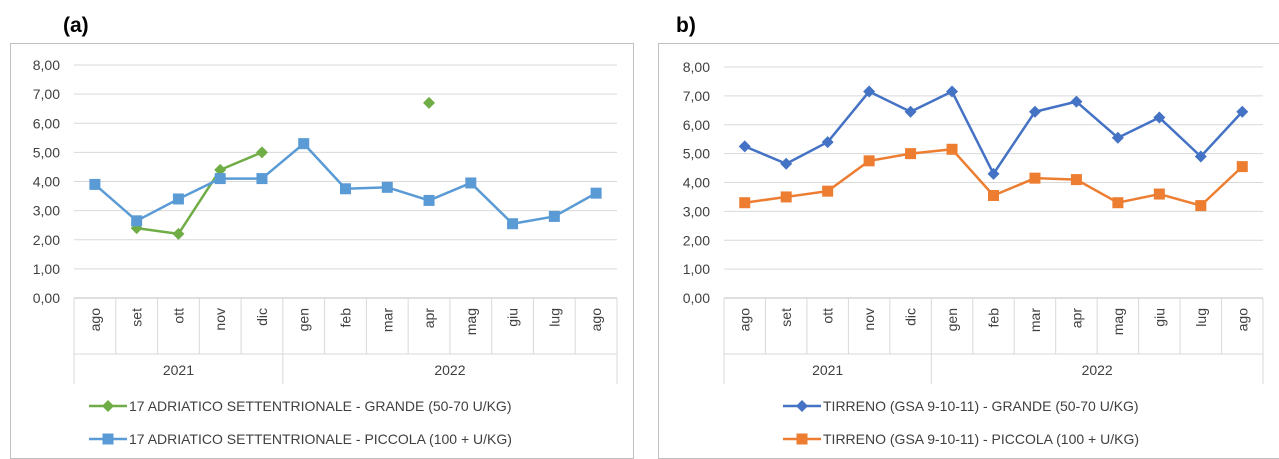 The height and width of the screenshot is (459, 1279). What do you see at coordinates (696, 67) in the screenshot?
I see `y-tick-label: 8,00` at bounding box center [696, 67].